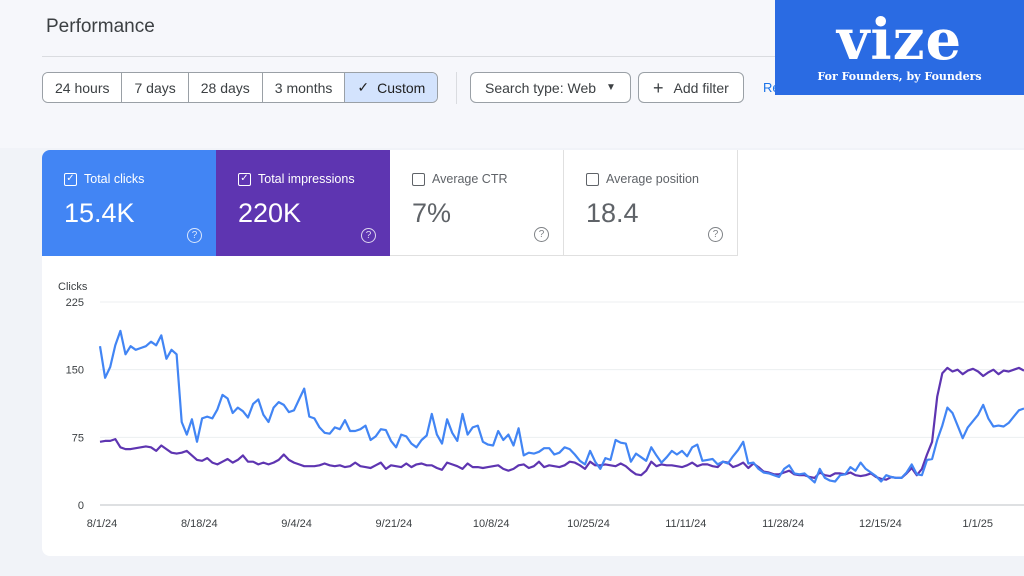  What do you see at coordinates (701, 87) in the screenshot?
I see `add-filter-label: Add filter` at bounding box center [701, 87].